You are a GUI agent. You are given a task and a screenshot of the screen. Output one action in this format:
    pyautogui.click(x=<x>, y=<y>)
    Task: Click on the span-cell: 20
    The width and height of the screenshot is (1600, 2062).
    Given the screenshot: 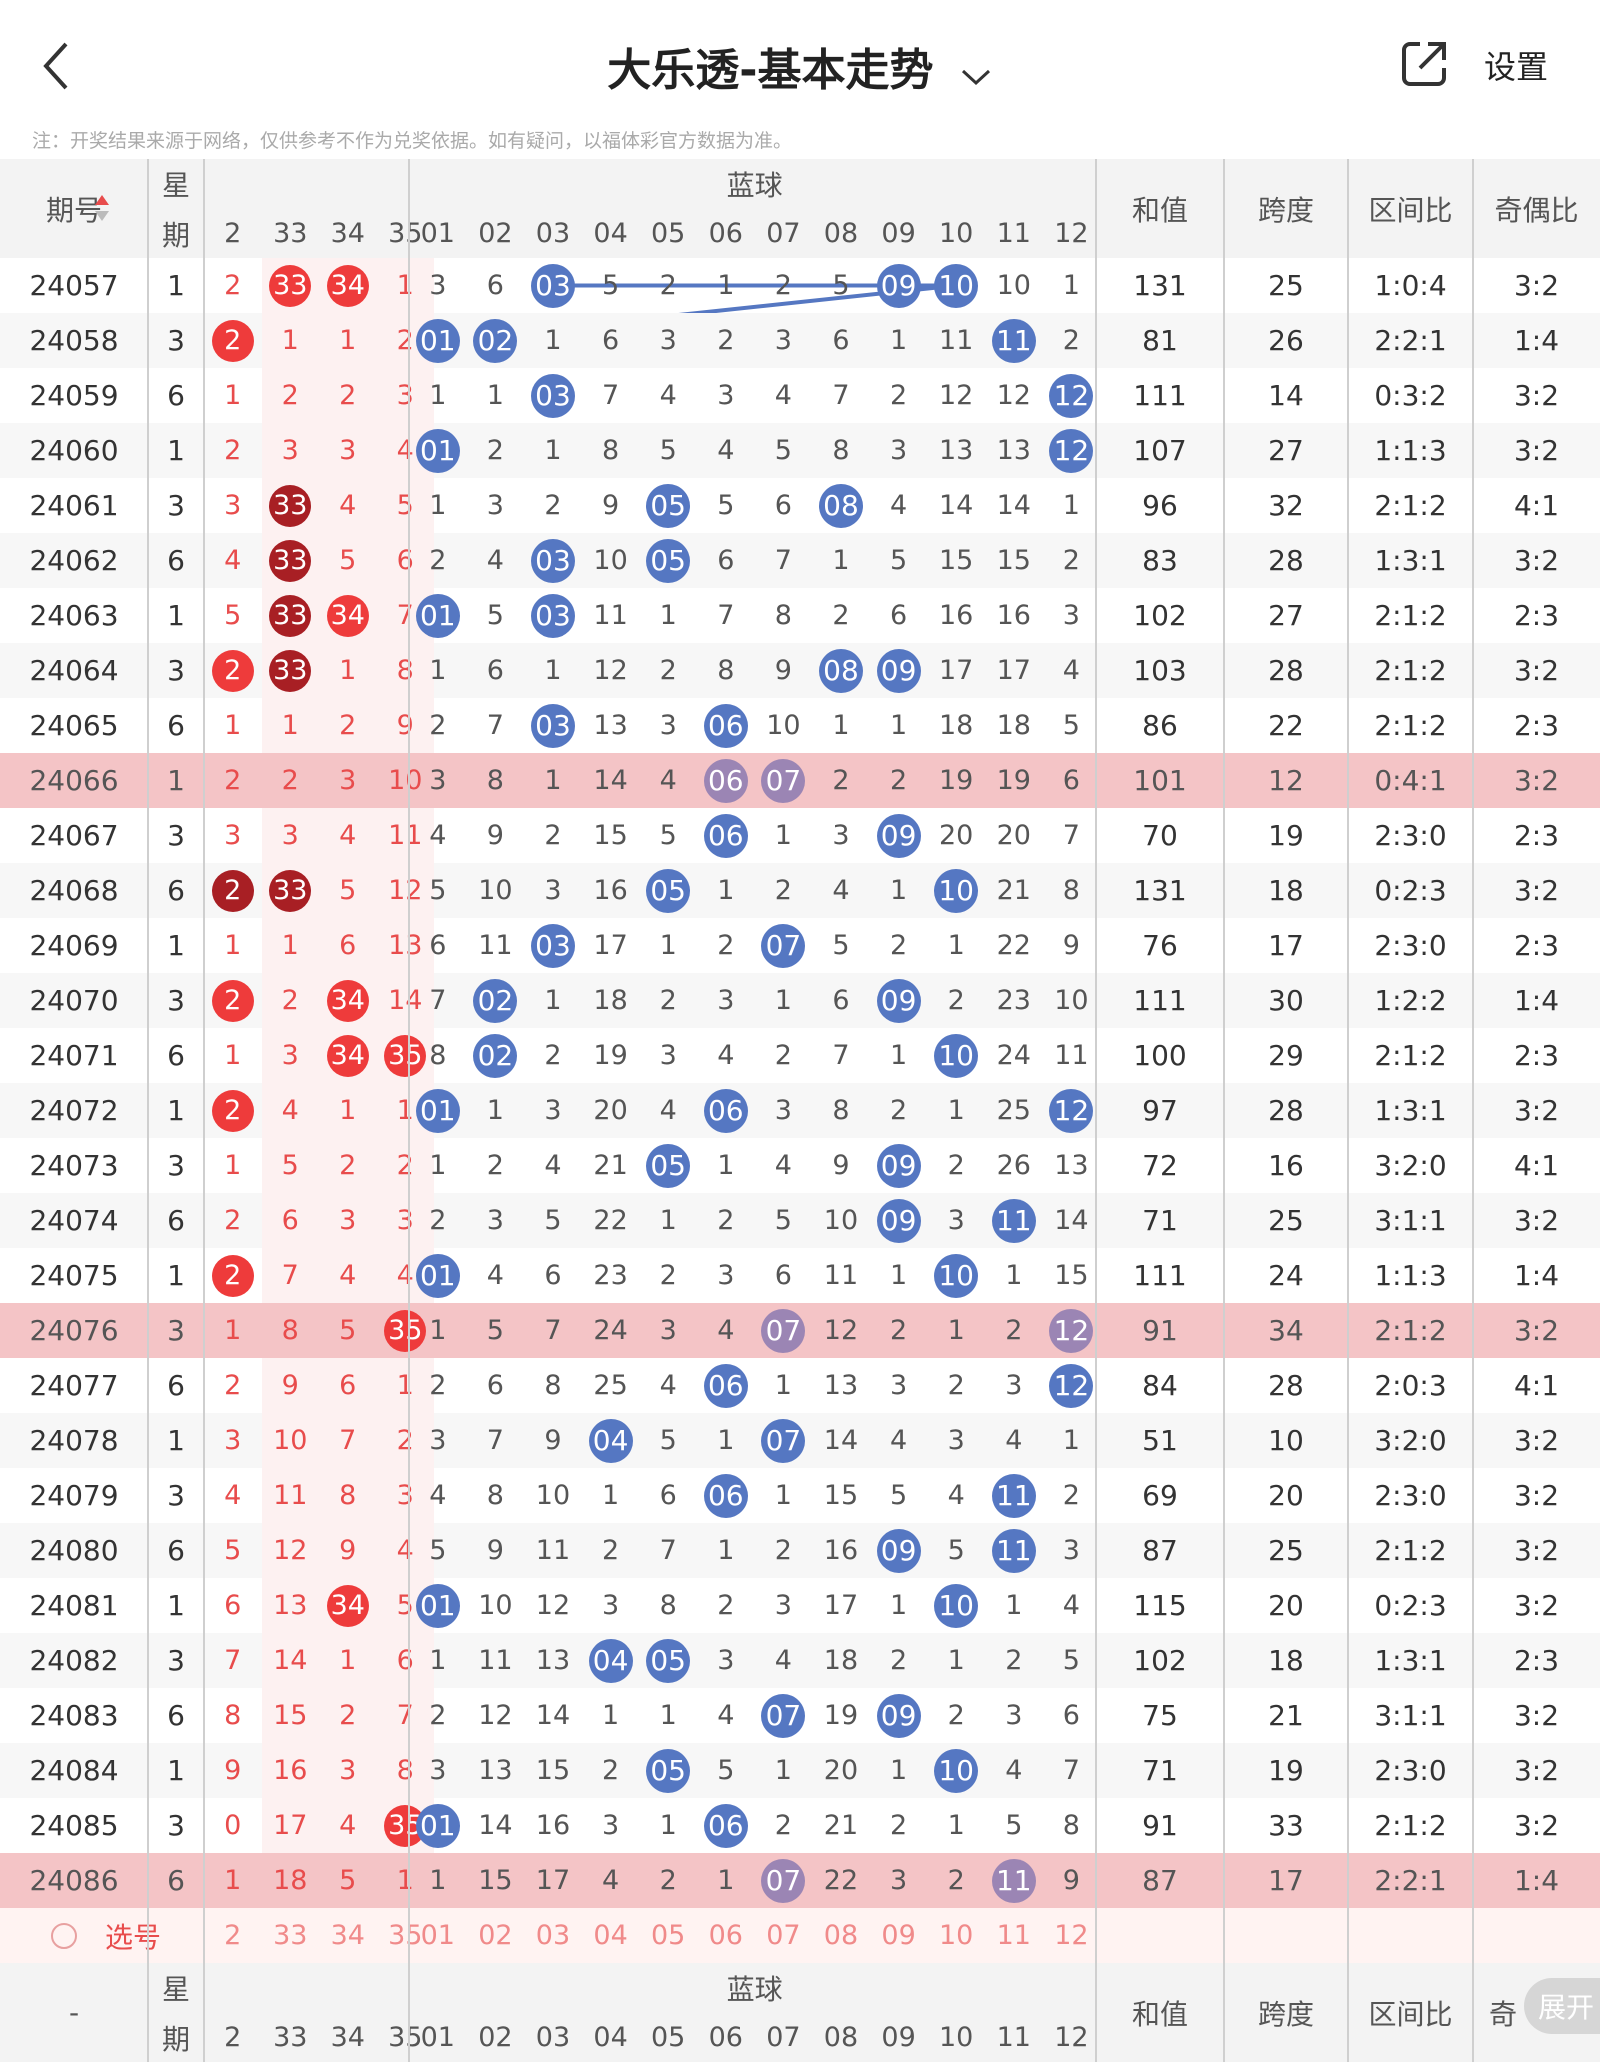 What is the action you would take?
    pyautogui.click(x=1286, y=1495)
    